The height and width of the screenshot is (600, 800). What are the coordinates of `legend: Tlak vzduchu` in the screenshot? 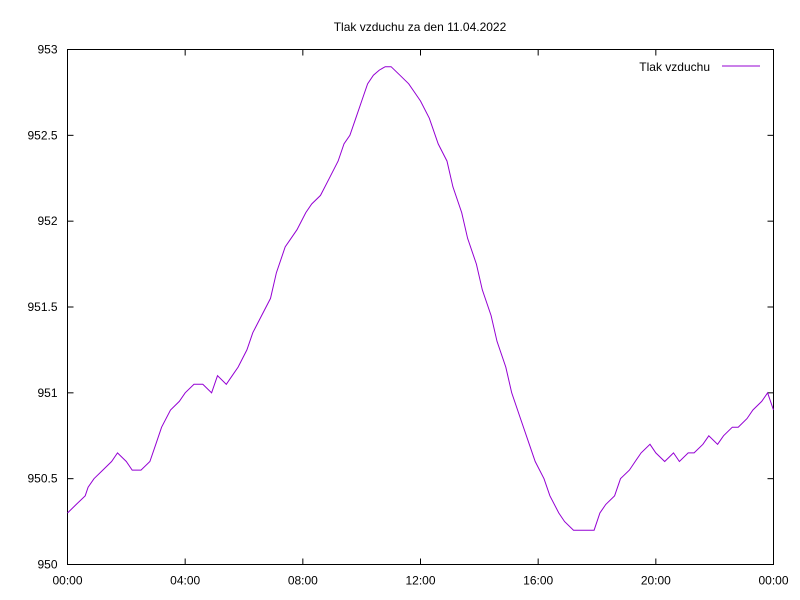 It's located at (699, 67).